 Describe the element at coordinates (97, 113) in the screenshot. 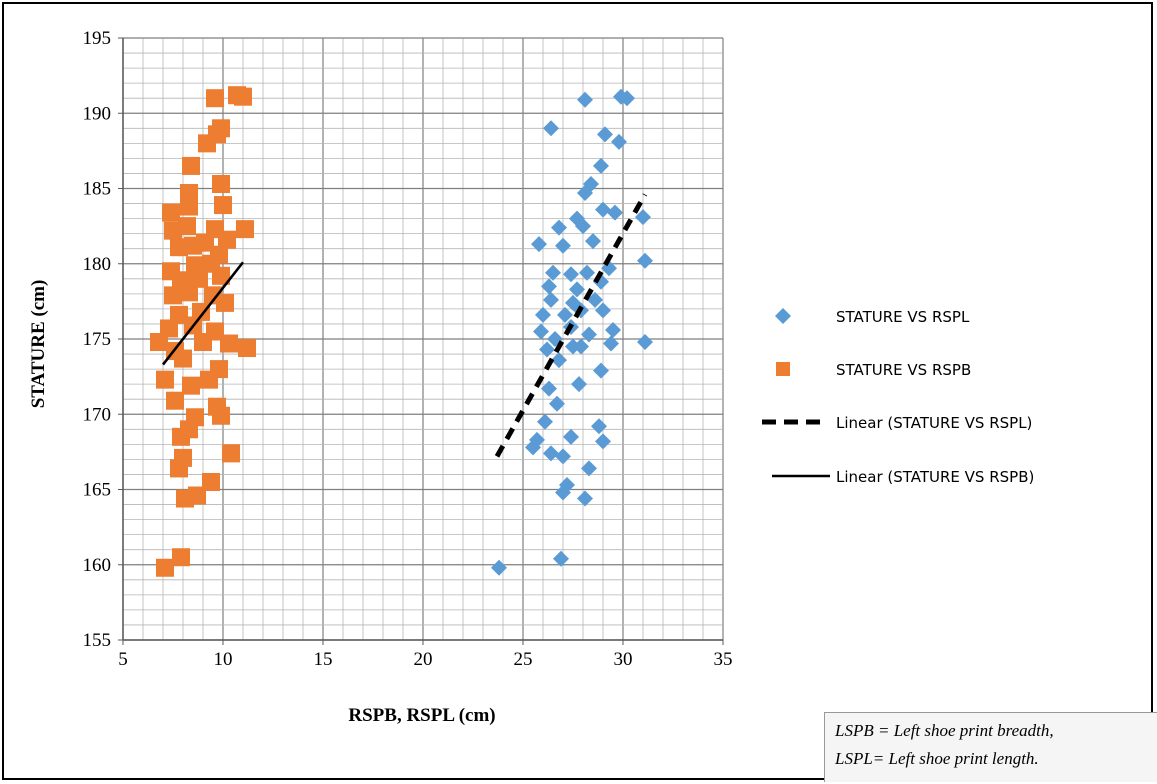

I see `y-tick-label: 190` at that location.